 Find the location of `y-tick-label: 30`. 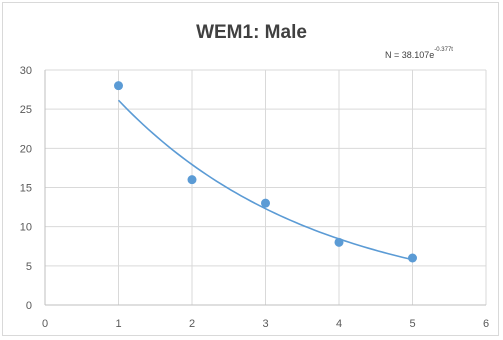

y-tick-label: 30 is located at coordinates (26, 71).